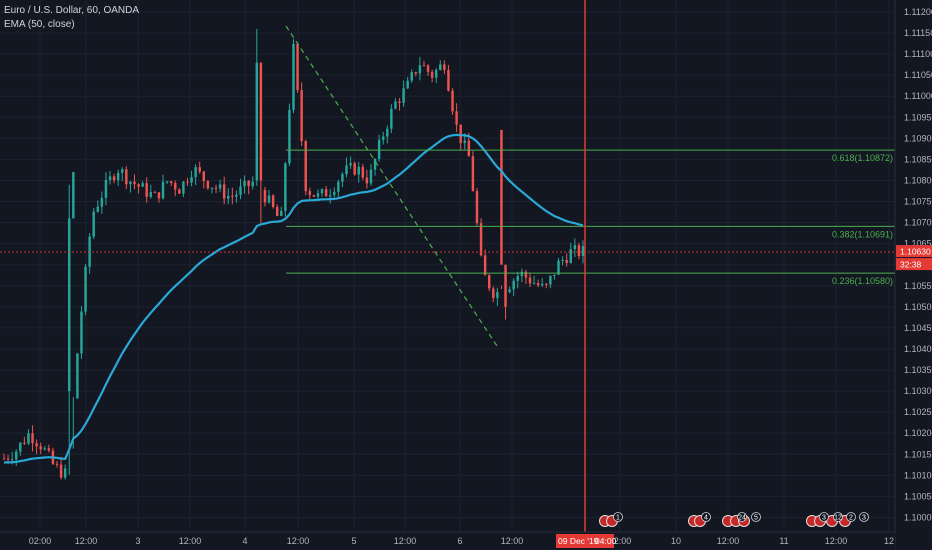  I want to click on price-tick-label: 1.11000, so click(918, 96).